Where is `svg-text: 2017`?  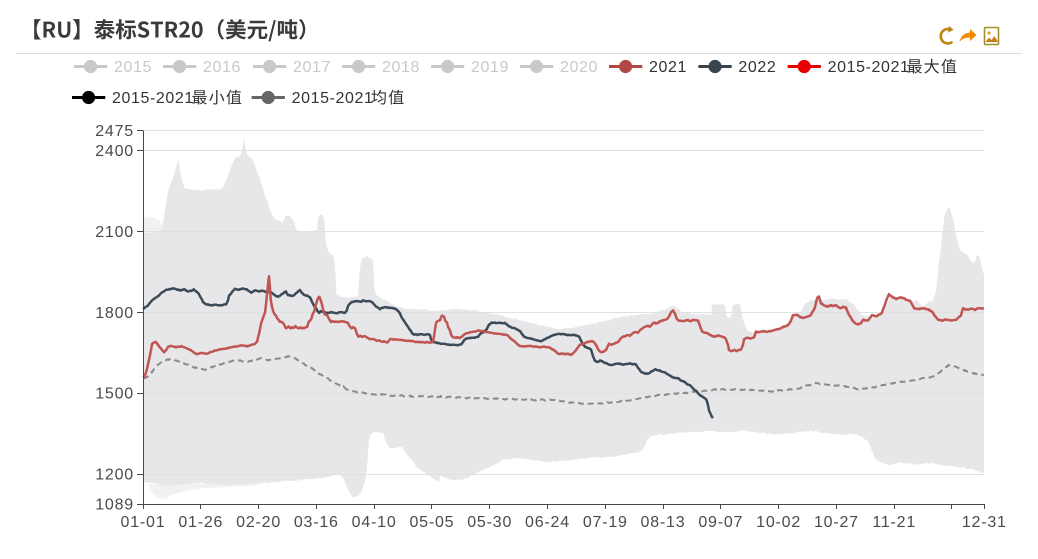
svg-text: 2017 is located at coordinates (312, 67).